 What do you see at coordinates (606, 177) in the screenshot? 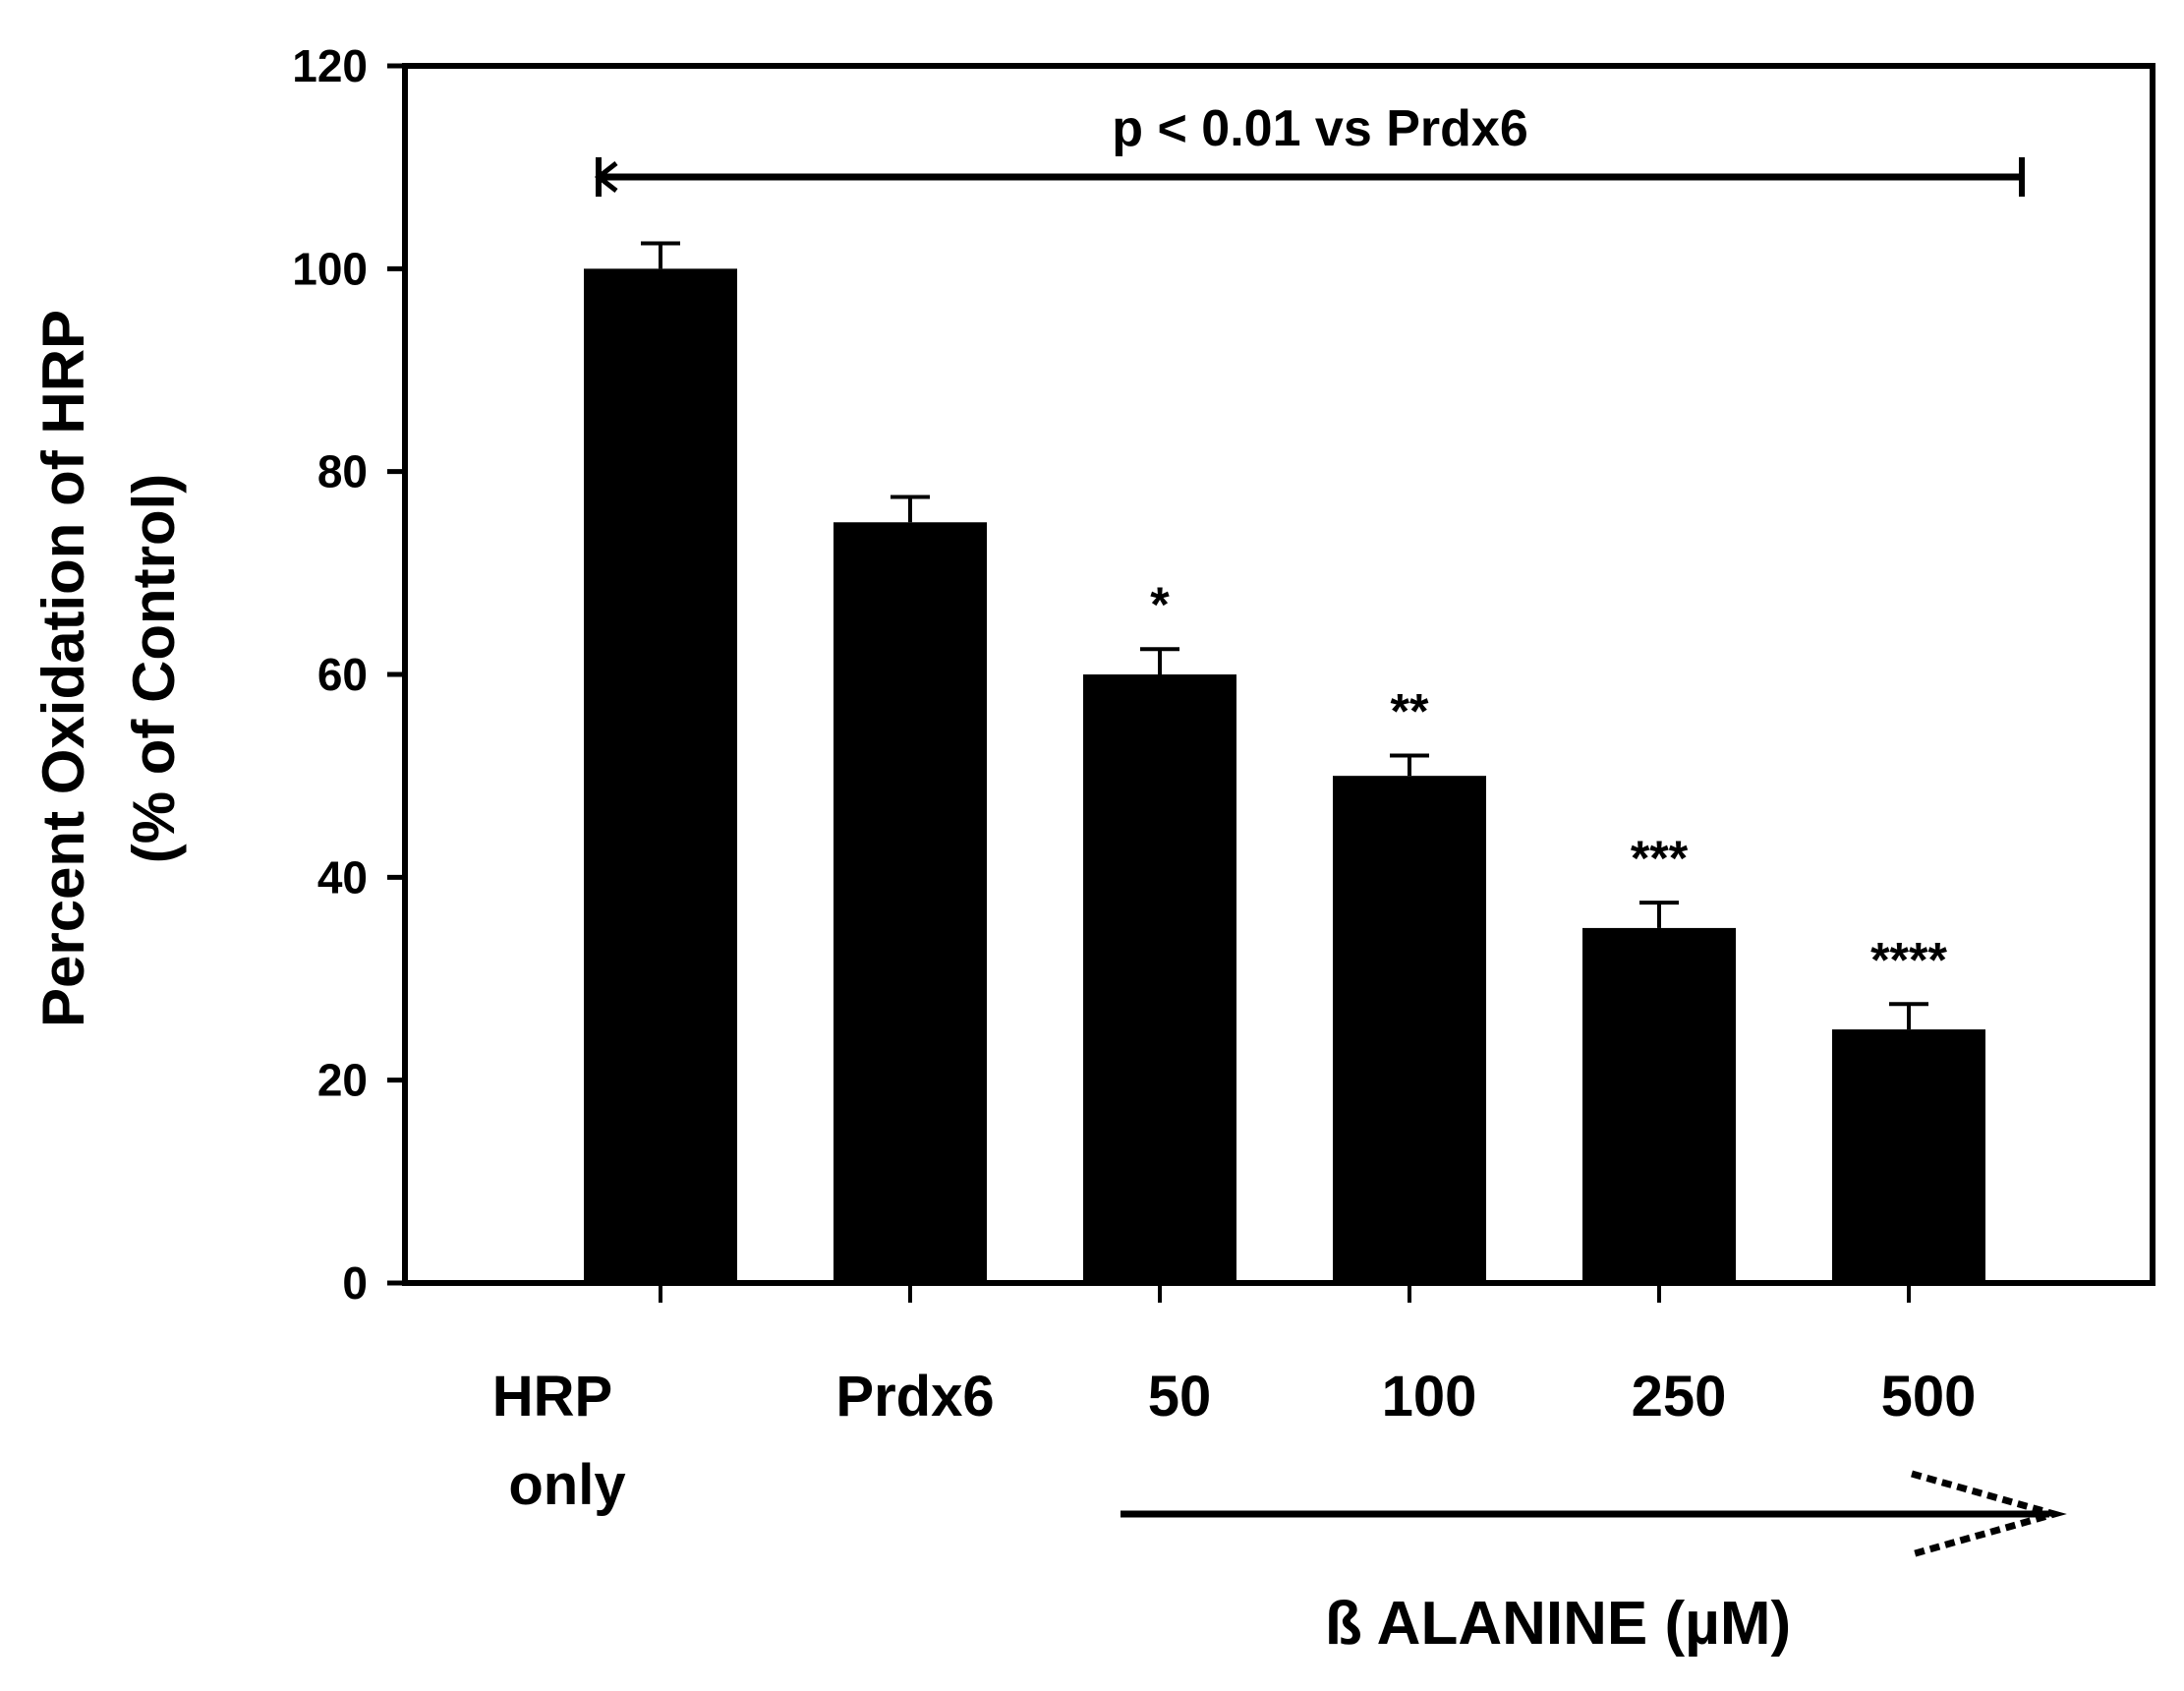
I see `annotation-arrowhead-left` at bounding box center [606, 177].